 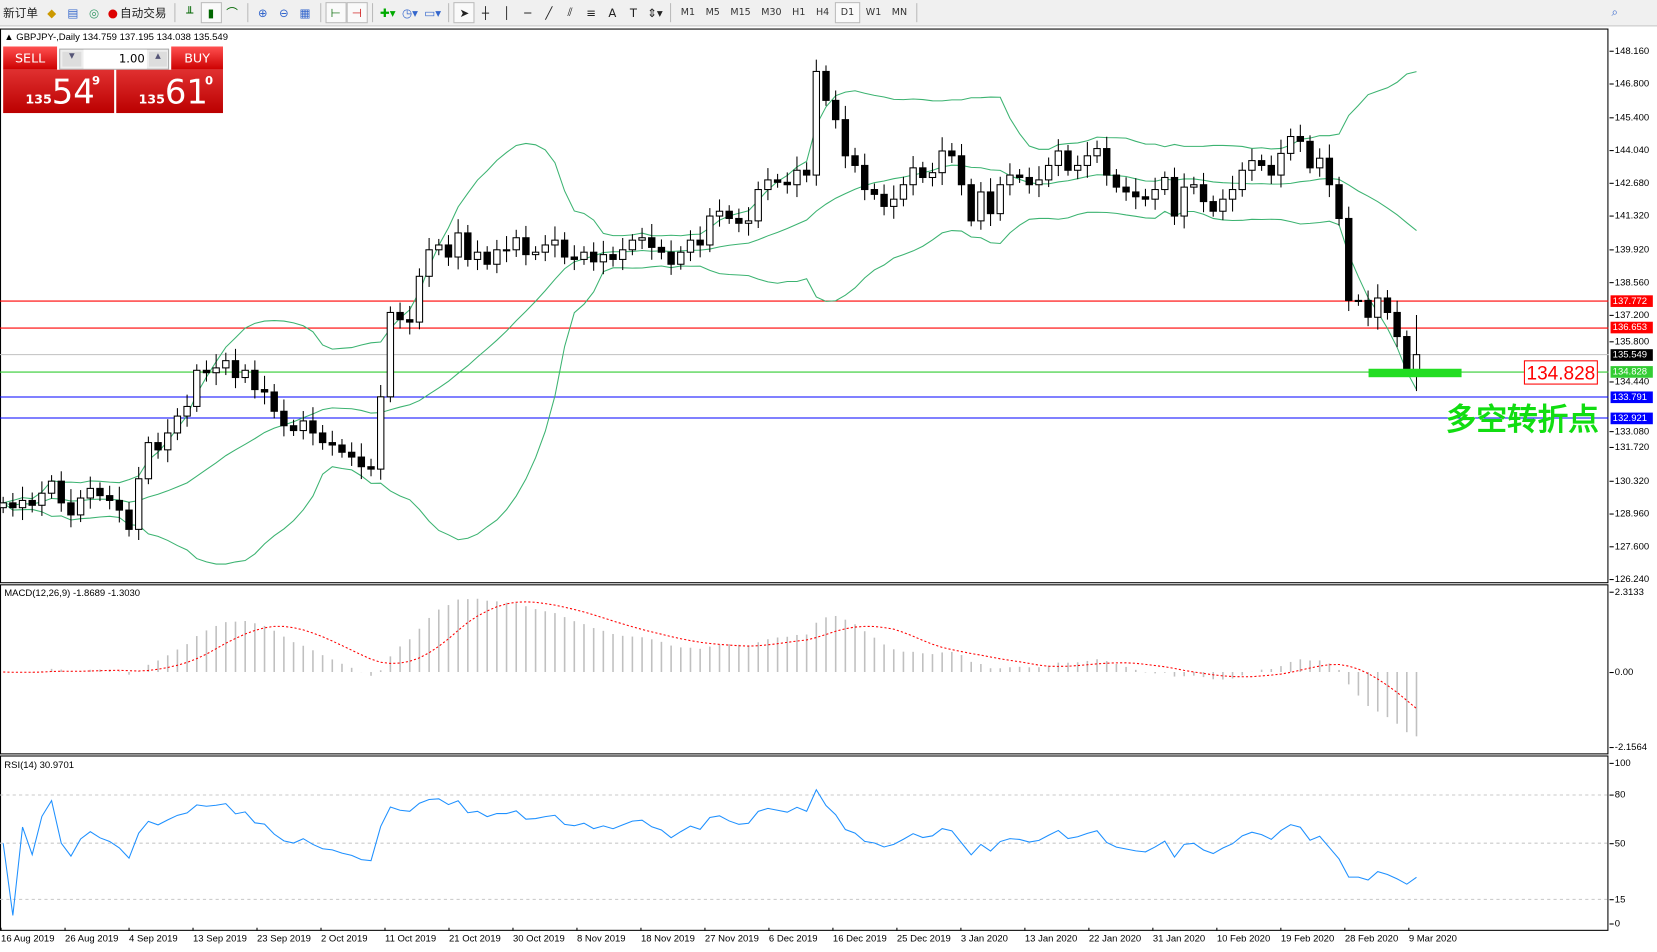 What do you see at coordinates (409, 12) in the screenshot?
I see `periods-icon: ◷▾` at bounding box center [409, 12].